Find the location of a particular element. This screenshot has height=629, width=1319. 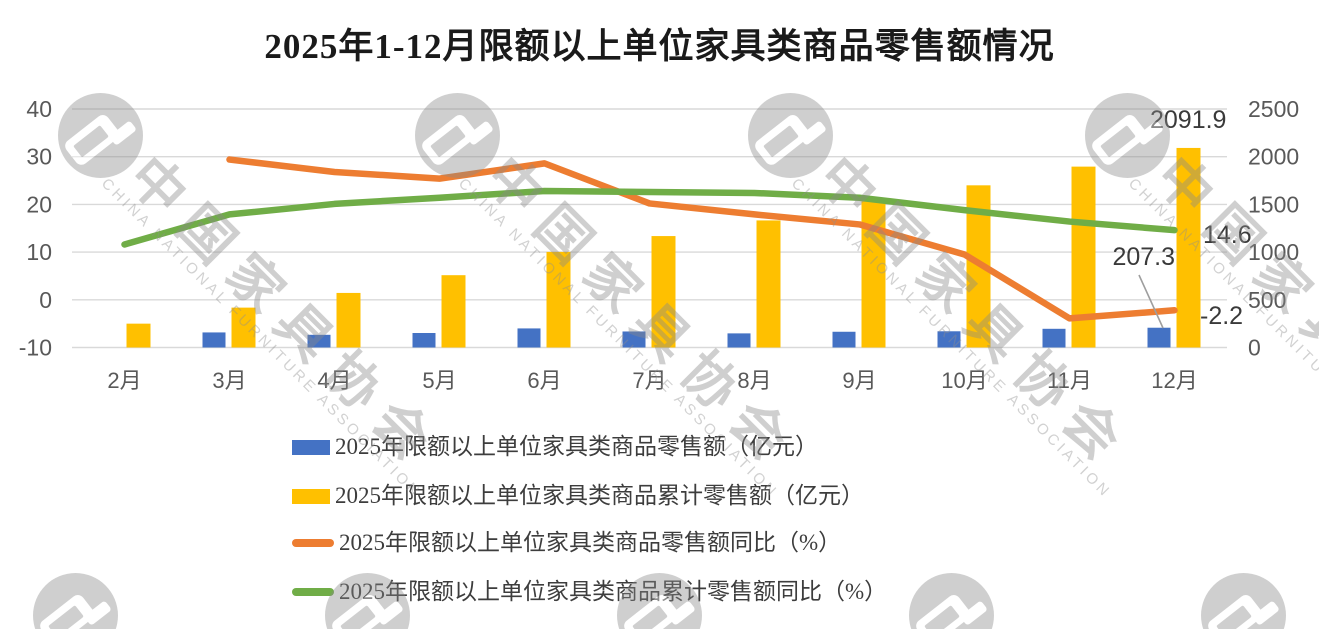

x-axis-label: 9月 is located at coordinates (859, 380).